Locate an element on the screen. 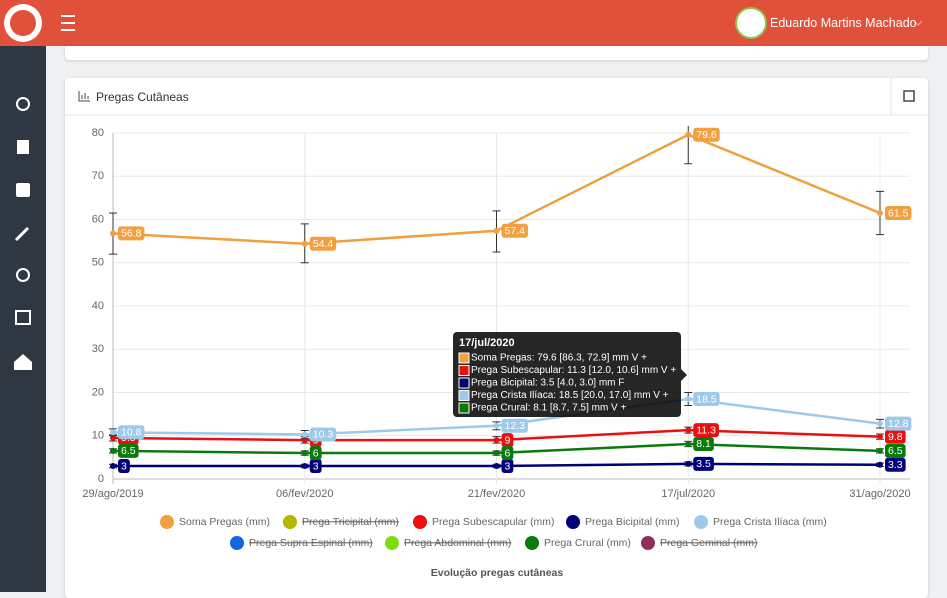 The width and height of the screenshot is (947, 598). data-label-text: 56.8 is located at coordinates (131, 234).